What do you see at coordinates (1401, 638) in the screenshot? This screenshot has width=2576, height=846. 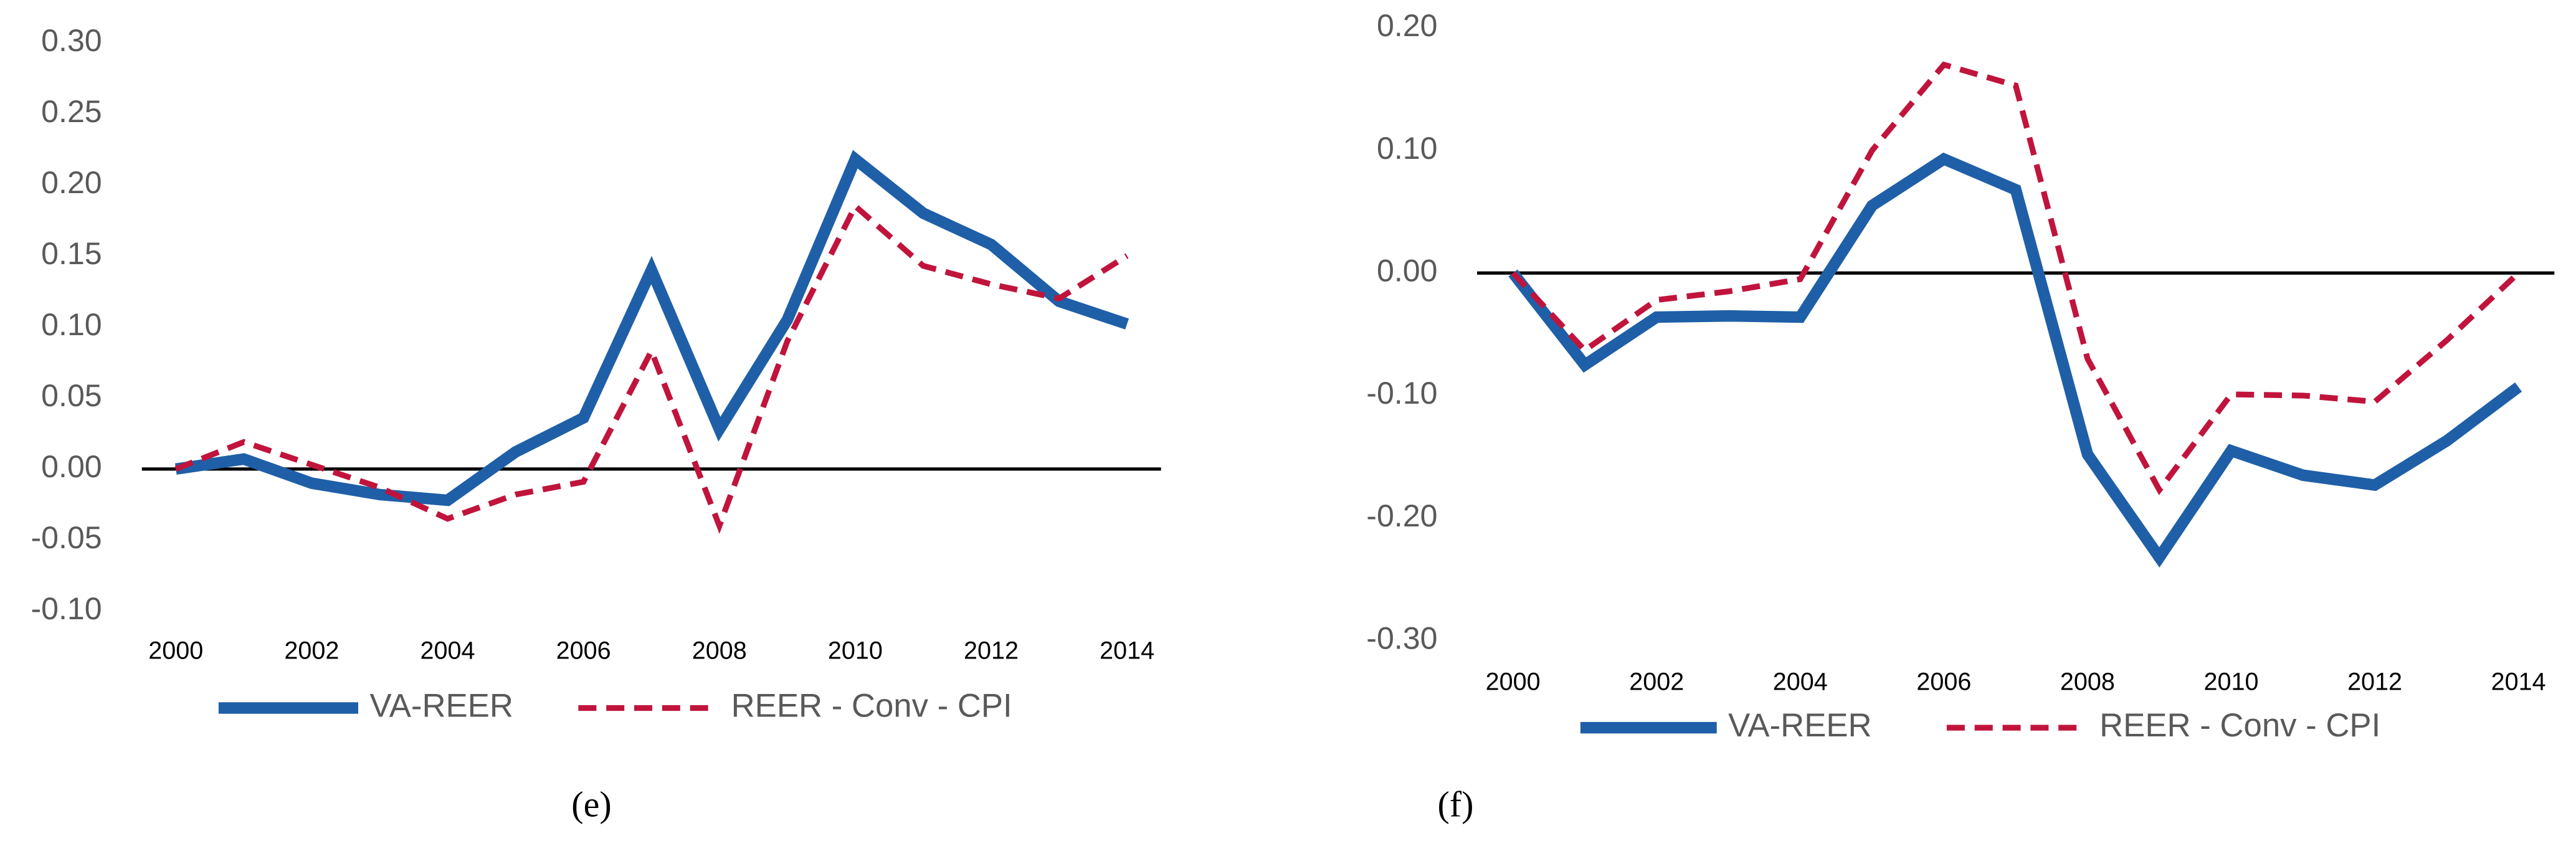 I see `y-tick-label: -0.30` at bounding box center [1401, 638].